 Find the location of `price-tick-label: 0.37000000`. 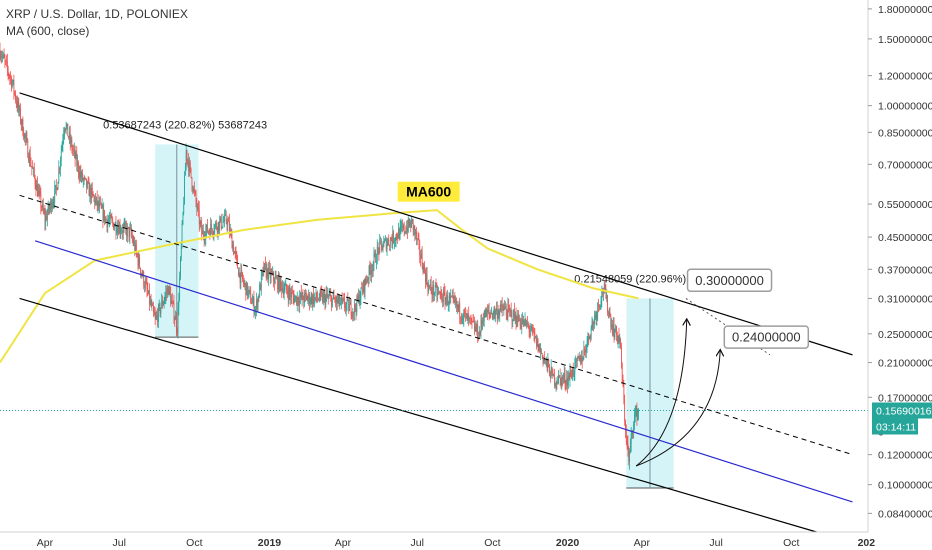

price-tick-label: 0.37000000 is located at coordinates (905, 270).